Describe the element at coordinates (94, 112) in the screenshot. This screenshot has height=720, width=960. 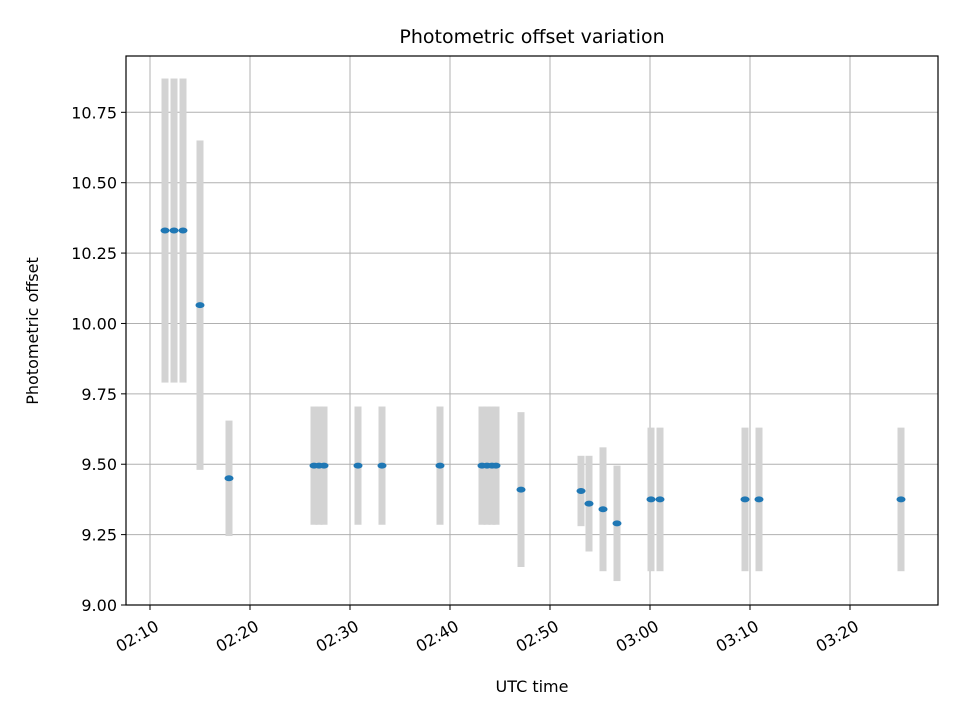
I see `y-tick-label: 10.75` at that location.